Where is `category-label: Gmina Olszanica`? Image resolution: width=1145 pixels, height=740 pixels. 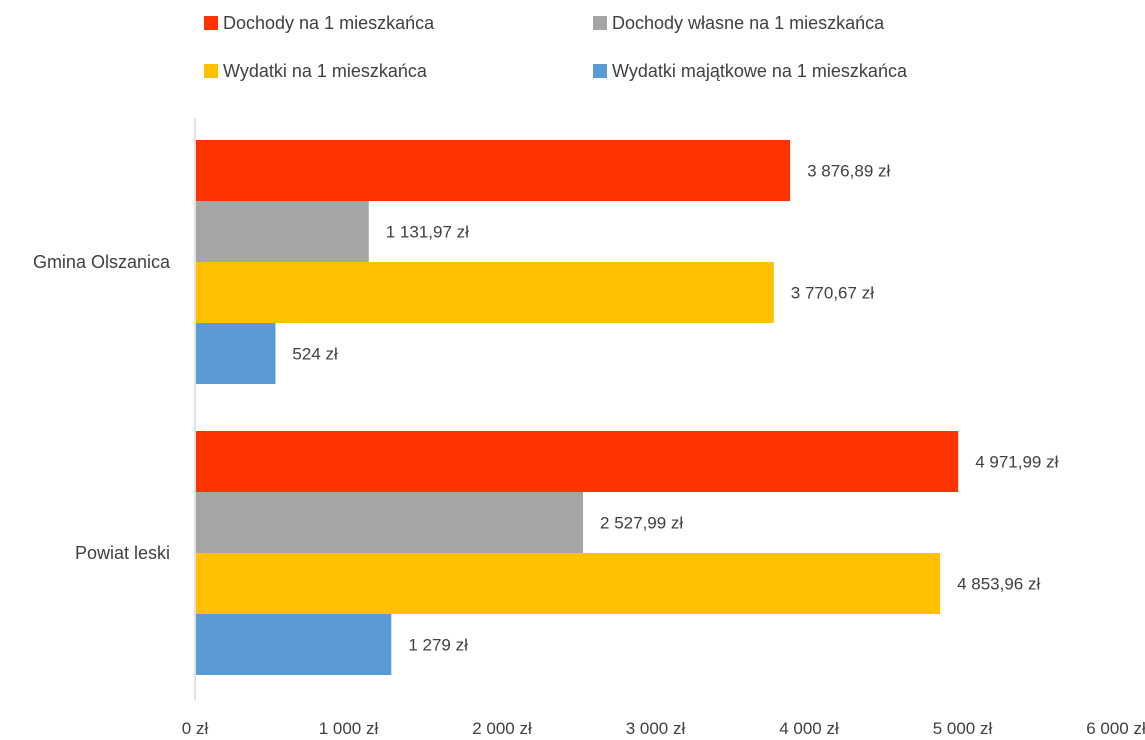 category-label: Gmina Olszanica is located at coordinates (102, 262).